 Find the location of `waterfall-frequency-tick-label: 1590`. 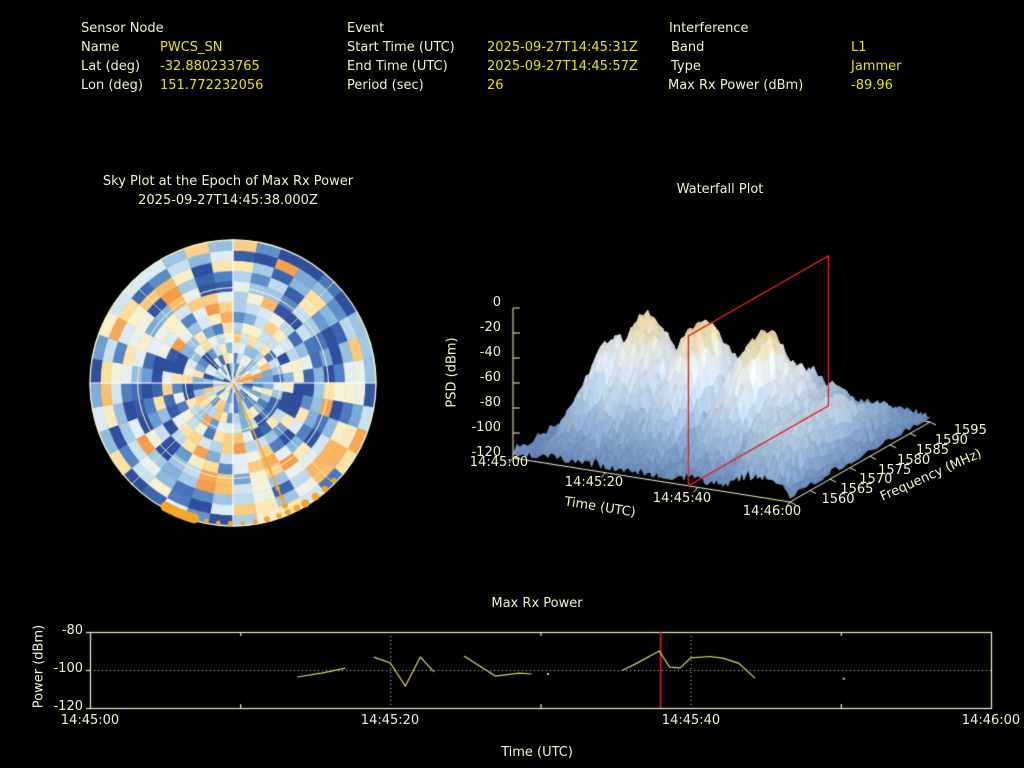

waterfall-frequency-tick-label: 1590 is located at coordinates (951, 441).